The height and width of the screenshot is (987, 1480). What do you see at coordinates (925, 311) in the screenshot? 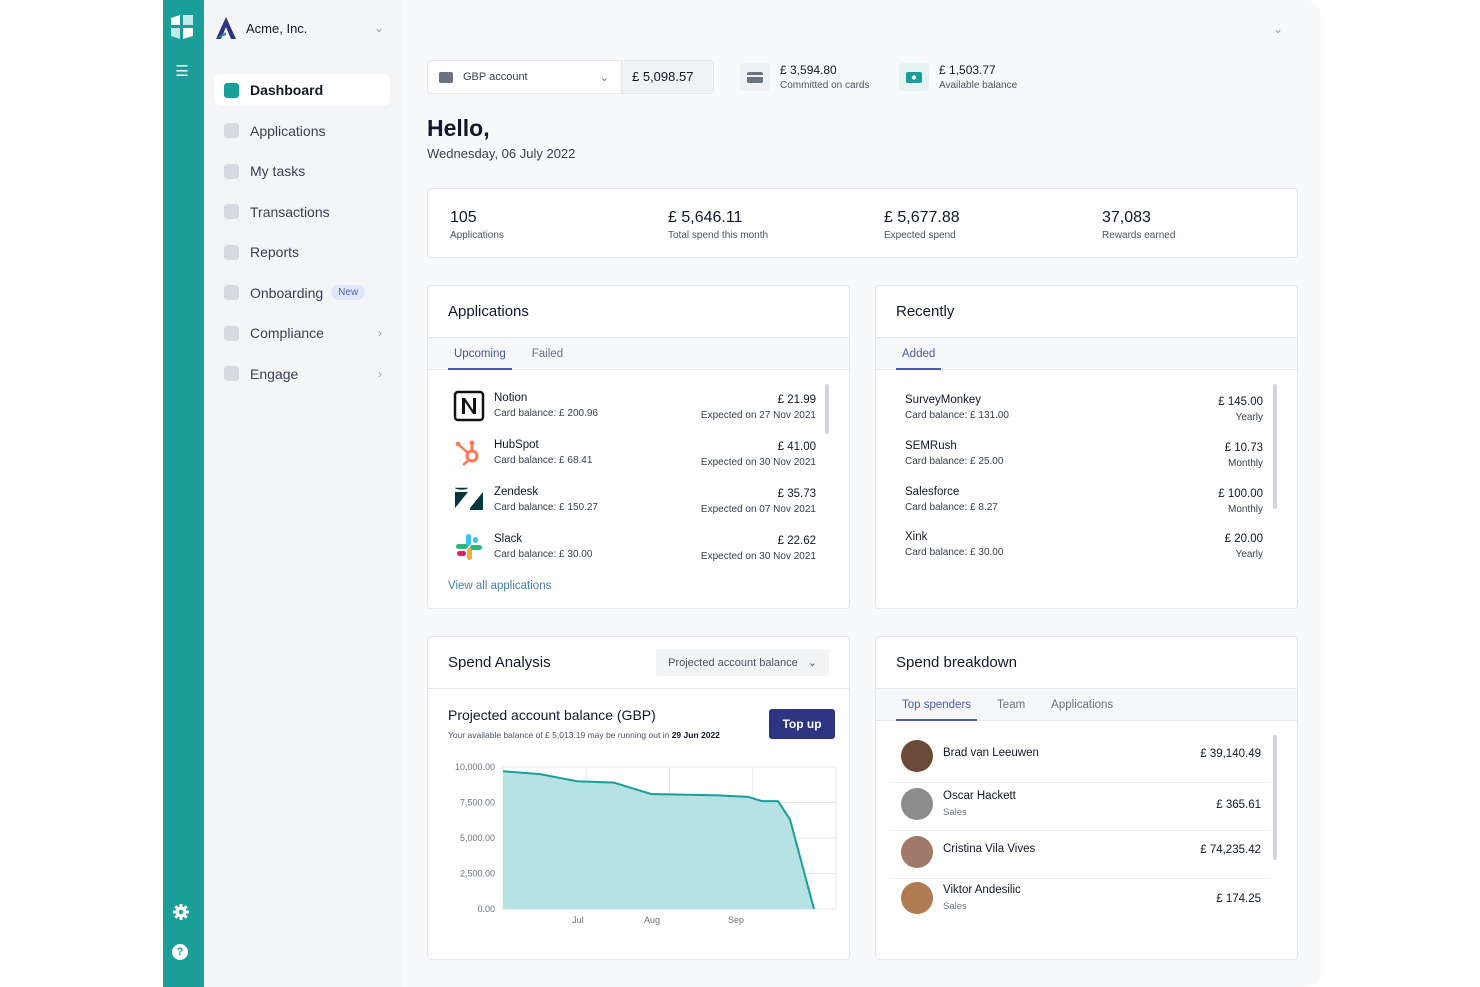
I see `card-title: Recently` at bounding box center [925, 311].